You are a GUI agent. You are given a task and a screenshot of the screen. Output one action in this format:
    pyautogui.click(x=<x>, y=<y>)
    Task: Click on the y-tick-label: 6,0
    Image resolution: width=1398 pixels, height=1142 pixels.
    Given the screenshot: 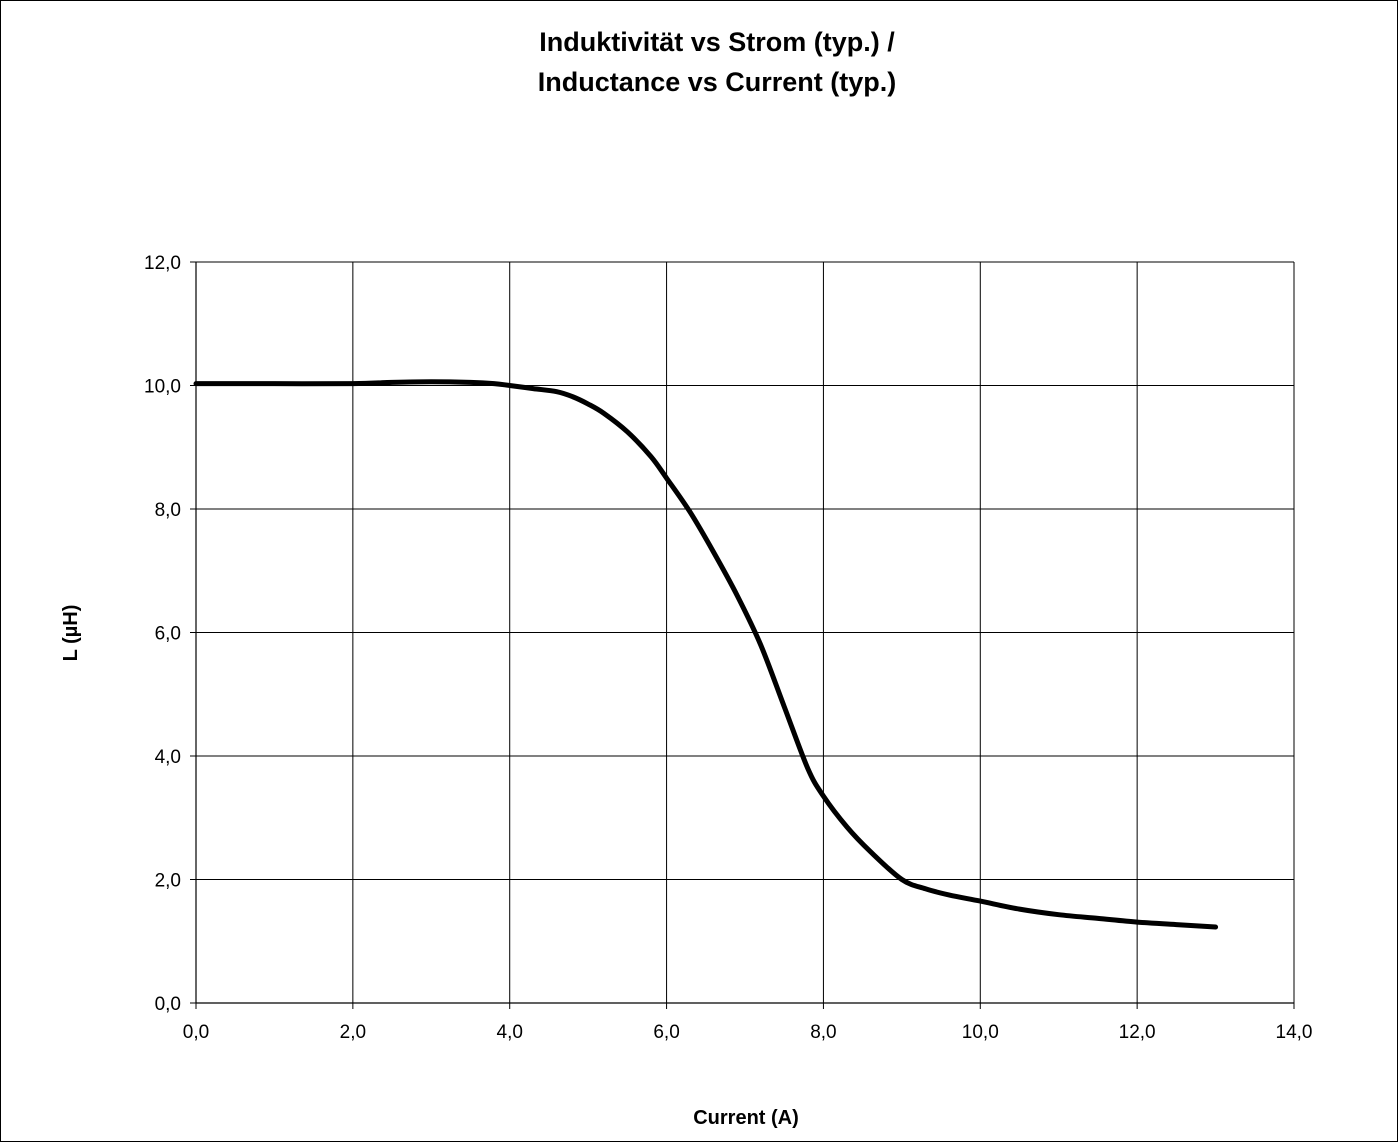 What is the action you would take?
    pyautogui.click(x=168, y=634)
    